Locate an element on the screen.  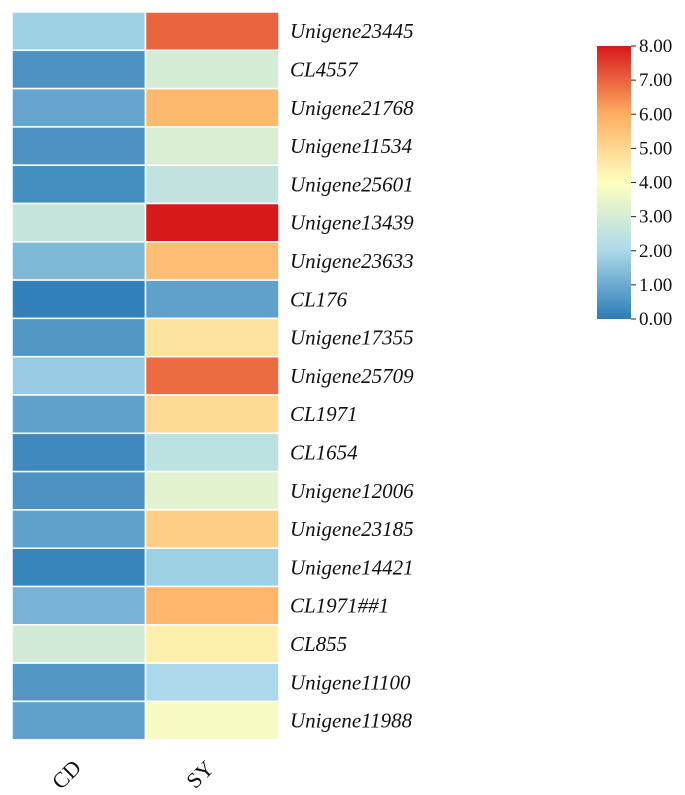
row-label: Unigene21768 is located at coordinates (352, 108).